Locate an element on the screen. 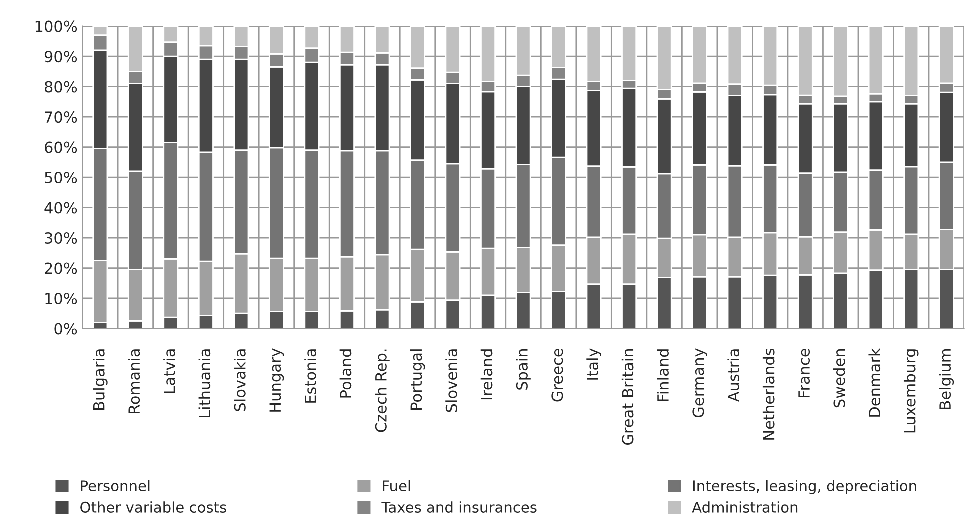 Image resolution: width=974 pixels, height=526 pixels. x-tick-label: Netherlands is located at coordinates (768, 394).